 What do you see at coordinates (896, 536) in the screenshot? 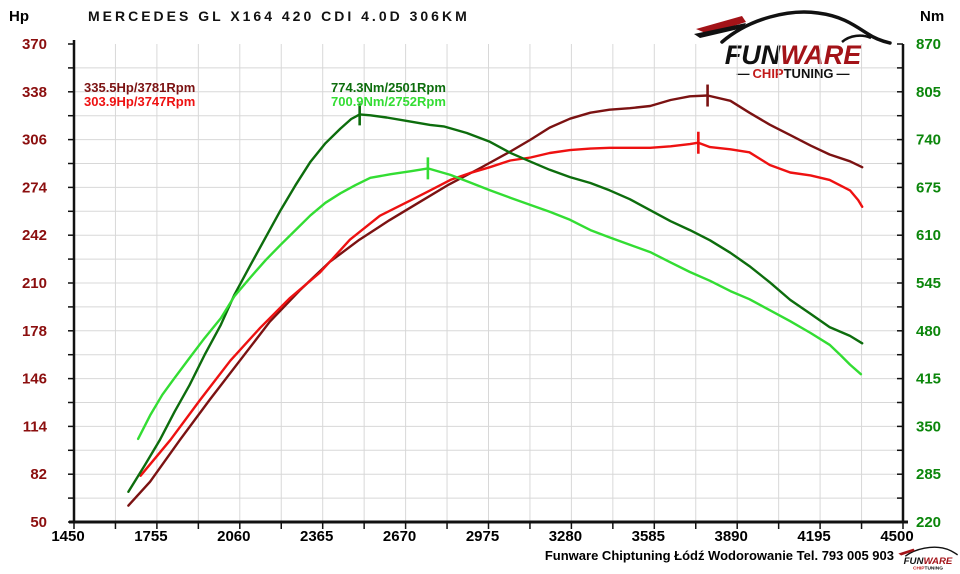
I see `rpm-tick-label: 4500` at bounding box center [896, 536].